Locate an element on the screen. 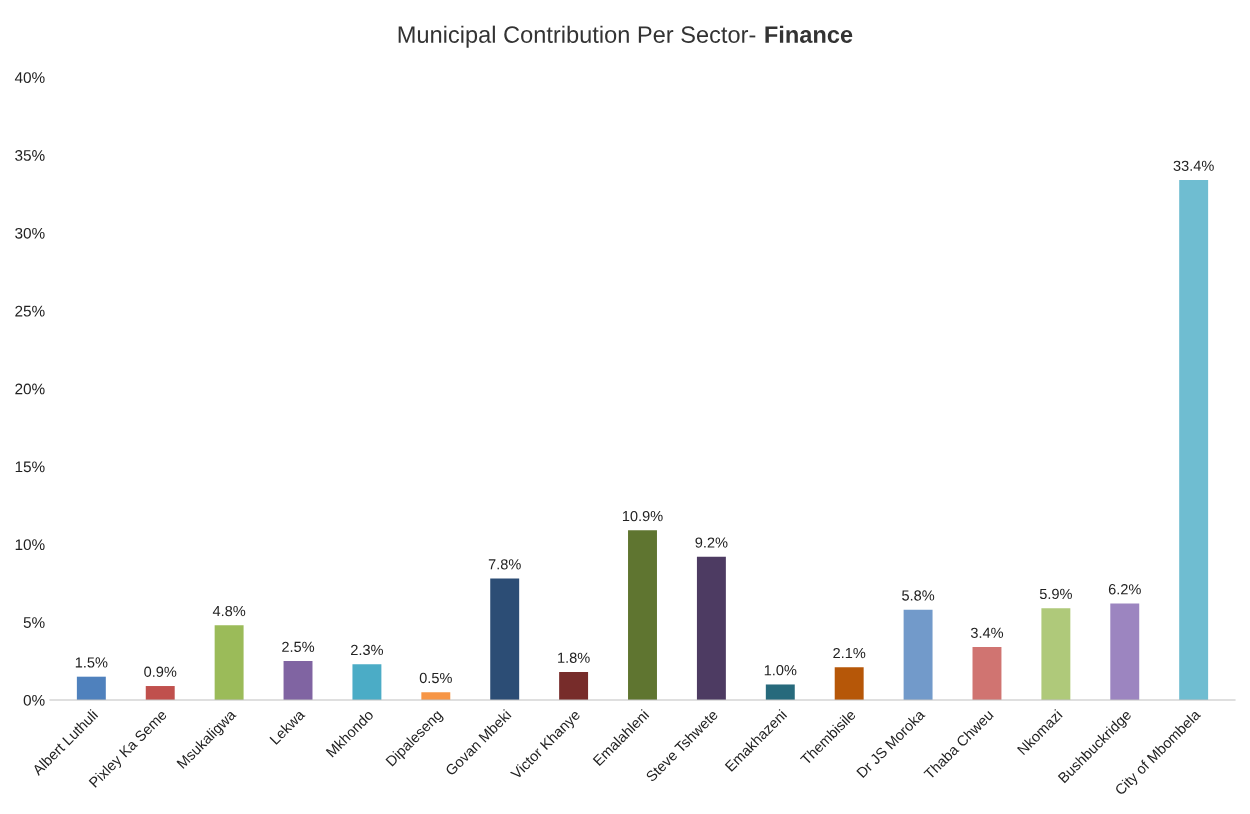  data-label: 0.9% is located at coordinates (160, 671).